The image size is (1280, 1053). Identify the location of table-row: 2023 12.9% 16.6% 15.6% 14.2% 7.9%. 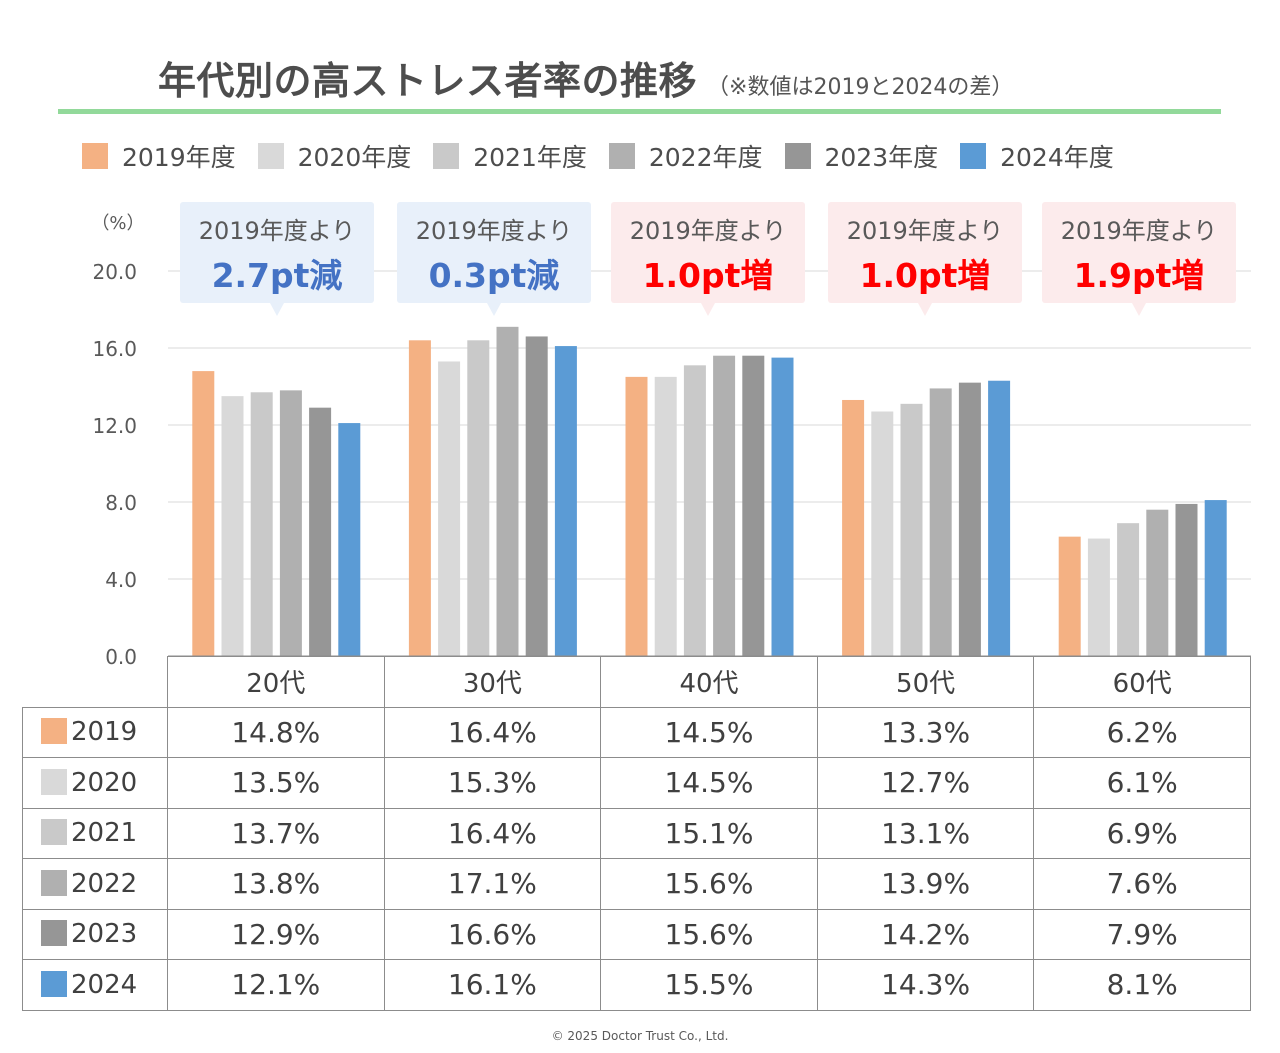
(636, 934).